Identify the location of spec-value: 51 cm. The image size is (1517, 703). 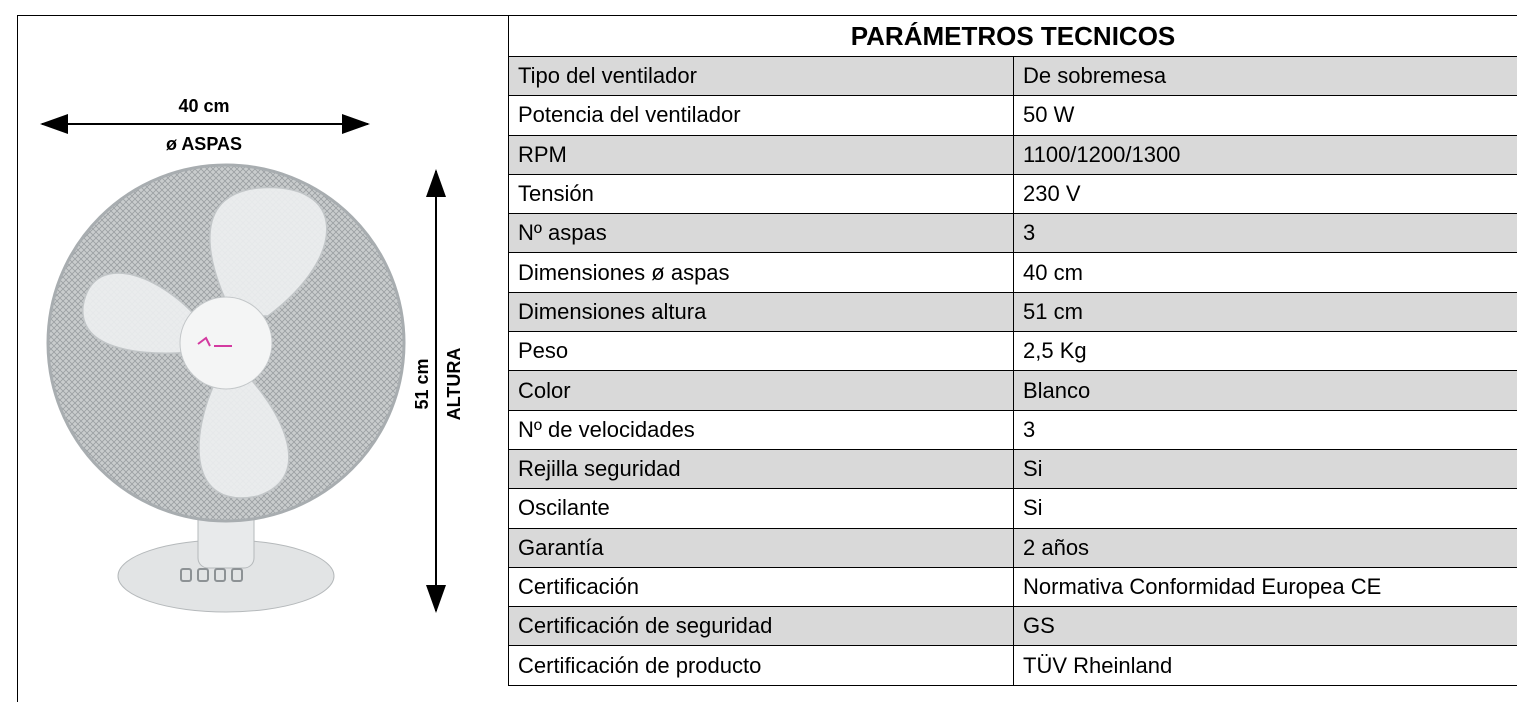
(1265, 311).